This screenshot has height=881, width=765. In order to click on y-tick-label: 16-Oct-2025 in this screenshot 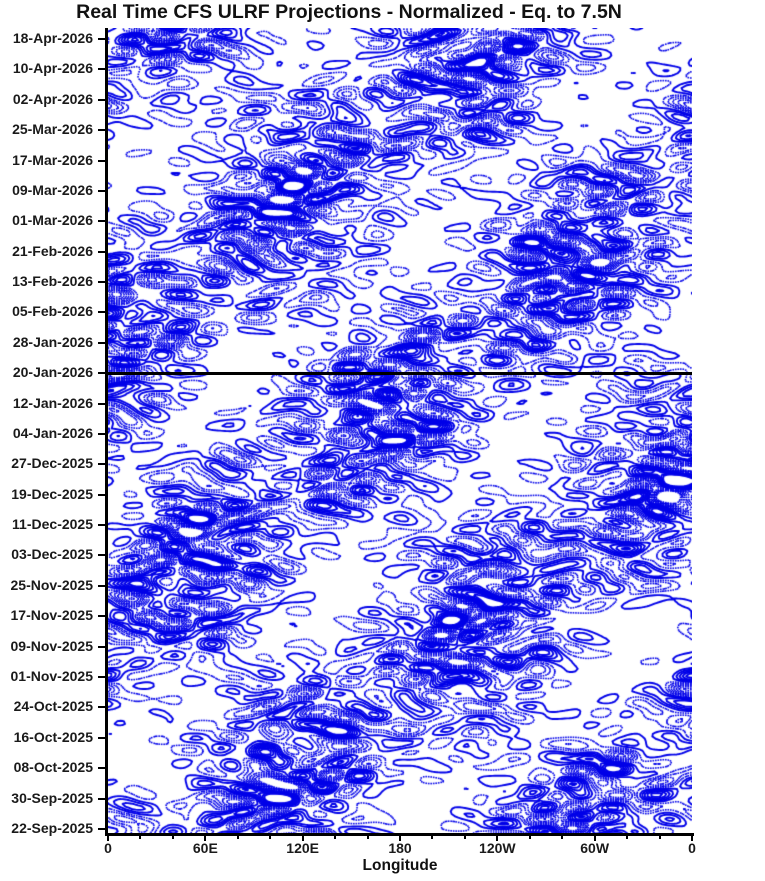, I will do `click(53, 736)`.